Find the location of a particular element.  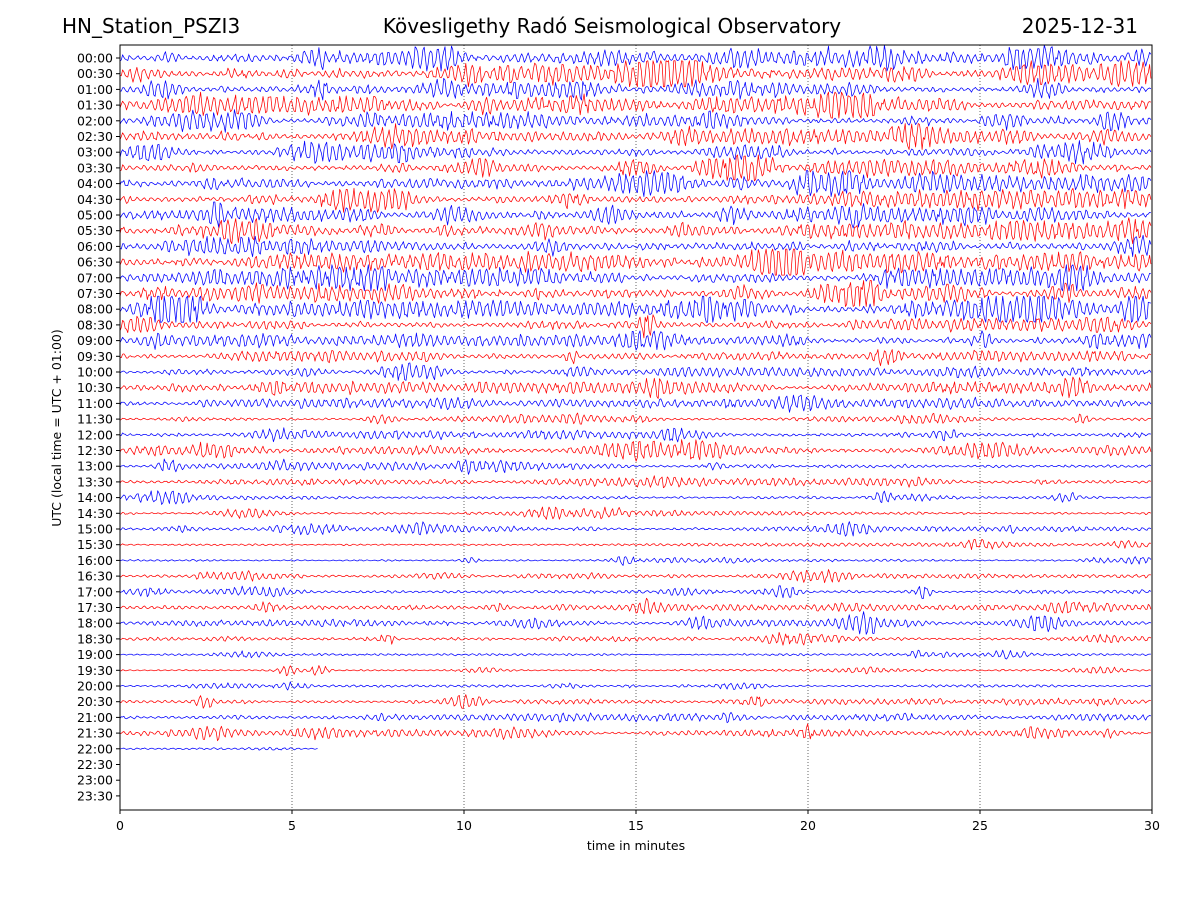

y-tick-label: 04:30 is located at coordinates (95, 199).